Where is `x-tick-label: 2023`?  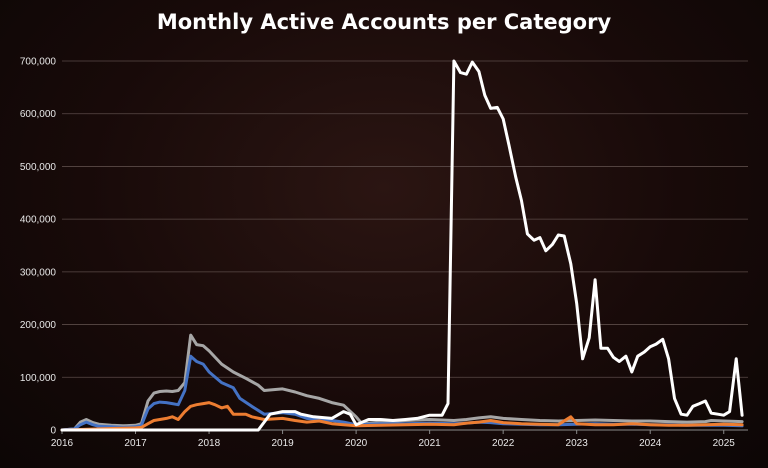 x-tick-label: 2023 is located at coordinates (577, 443).